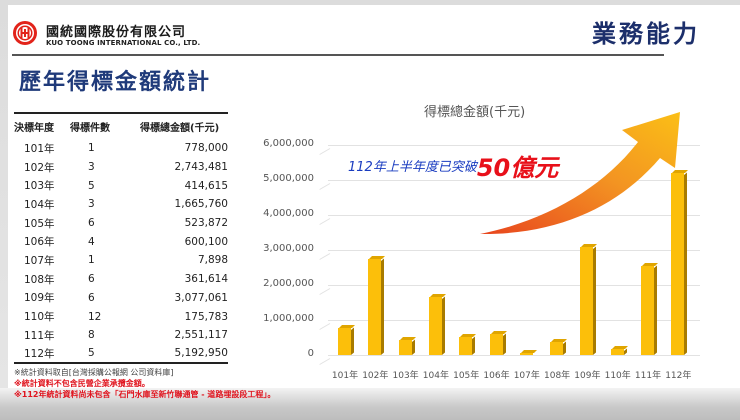 Image resolution: width=740 pixels, height=420 pixels. Describe the element at coordinates (206, 316) in the screenshot. I see `cell-amount: 175,783` at that location.